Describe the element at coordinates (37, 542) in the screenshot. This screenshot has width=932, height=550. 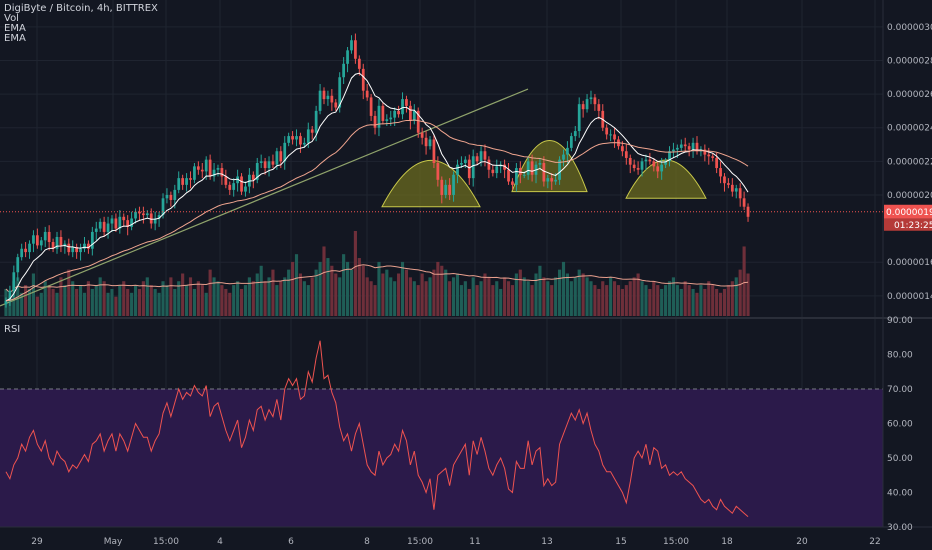
I see `time-tick-label: 29` at that location.